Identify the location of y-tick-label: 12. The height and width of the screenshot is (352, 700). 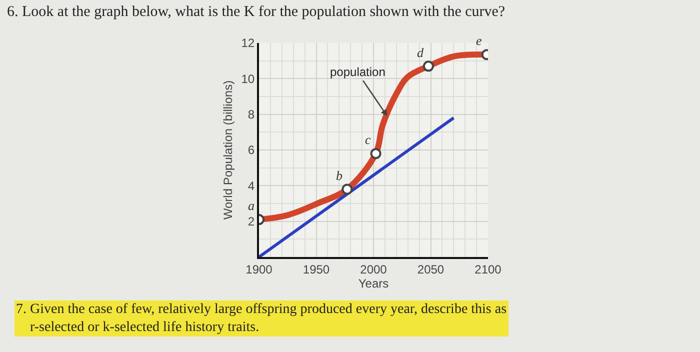
(248, 43).